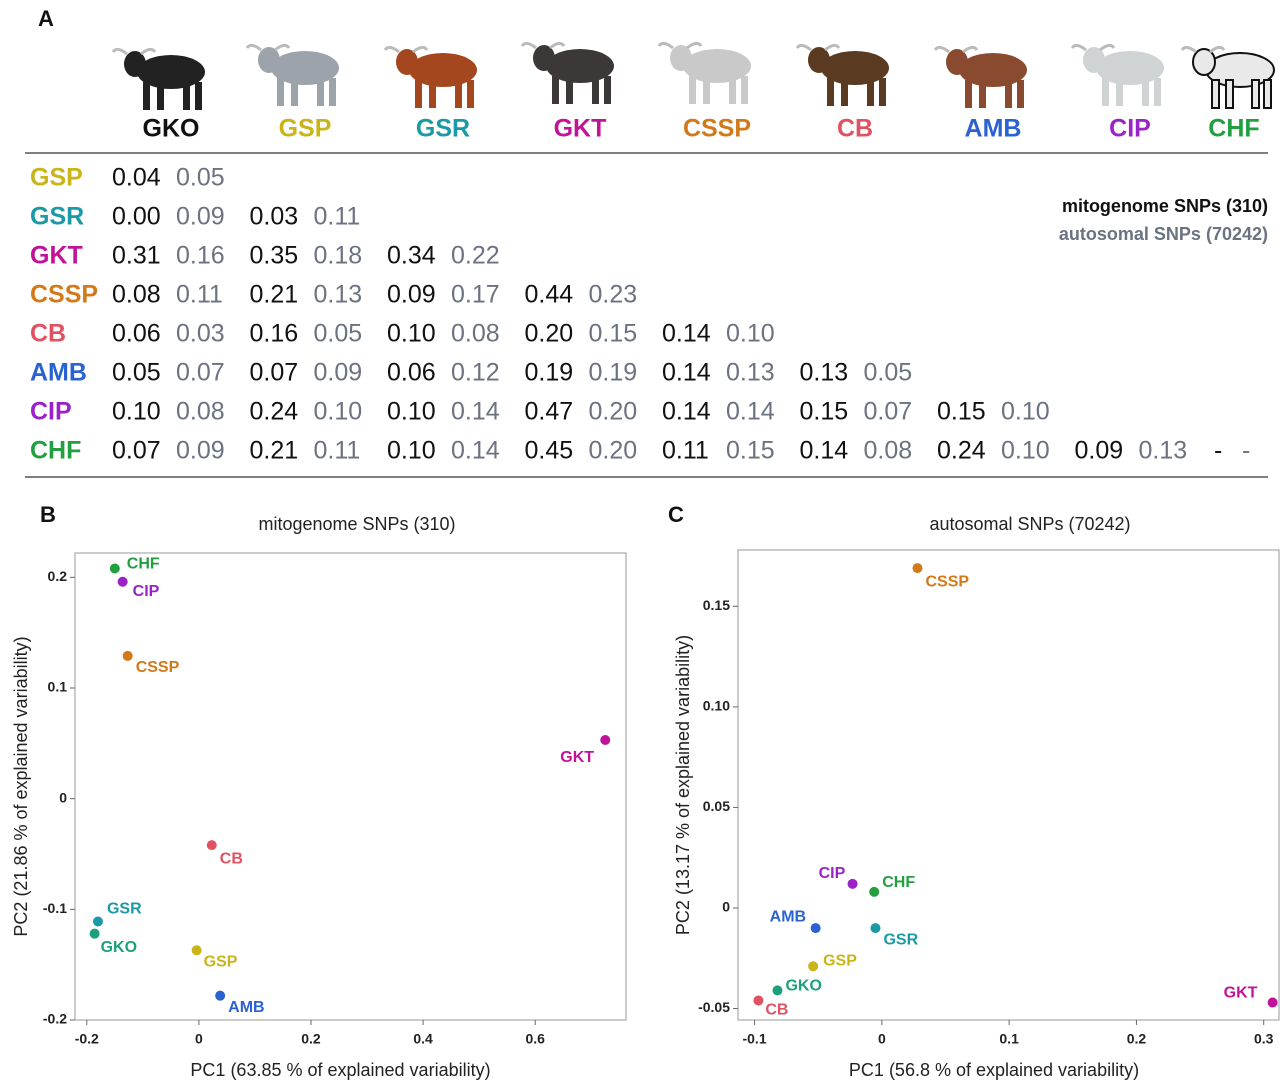 Image resolution: width=1280 pixels, height=1082 pixels. I want to click on cell-autosomal: 0.20, so click(613, 412).